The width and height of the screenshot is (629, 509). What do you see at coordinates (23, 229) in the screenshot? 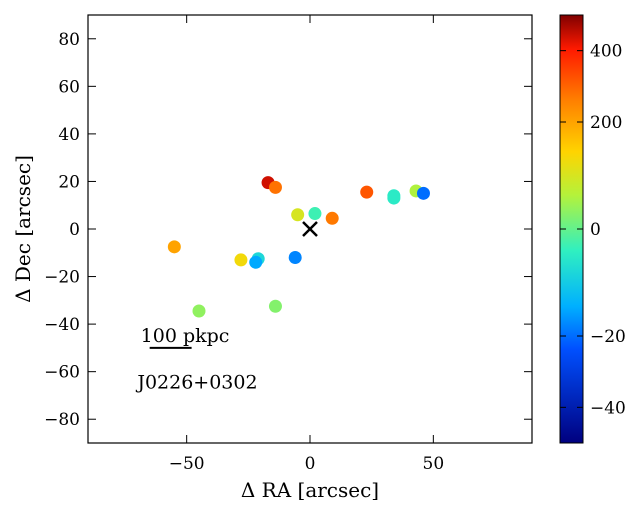
I see `y-axis-title: Δ Dec [arcsec]` at bounding box center [23, 229].